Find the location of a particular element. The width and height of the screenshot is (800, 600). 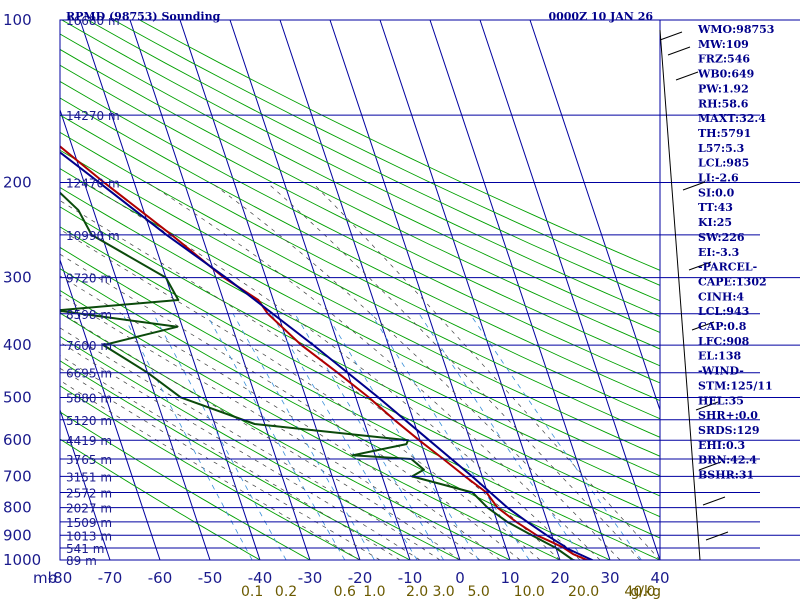

mixing-ratio-label: 10.0 is located at coordinates (529, 592).